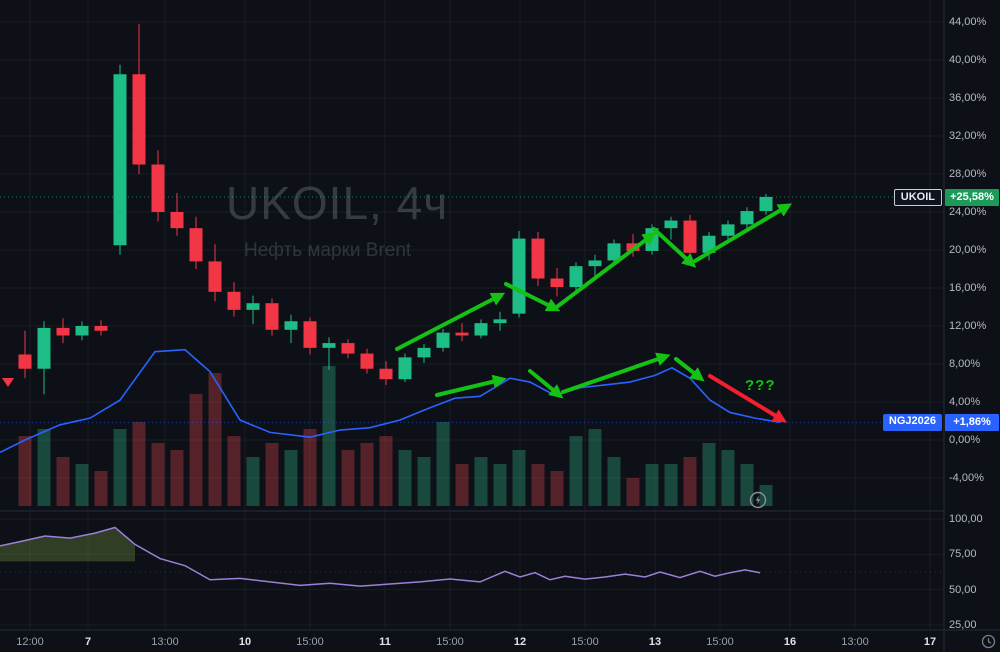 This screenshot has width=1000, height=652. I want to click on price-axis-label: 24,00%, so click(968, 212).